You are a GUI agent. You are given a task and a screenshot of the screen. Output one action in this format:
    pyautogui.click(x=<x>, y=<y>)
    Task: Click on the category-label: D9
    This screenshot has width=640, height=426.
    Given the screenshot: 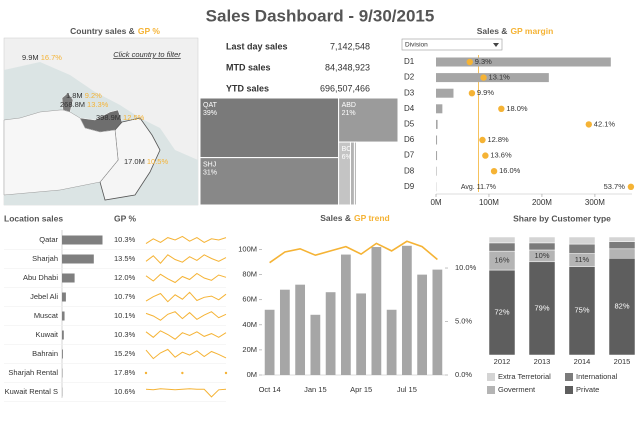 What is the action you would take?
    pyautogui.click(x=409, y=186)
    